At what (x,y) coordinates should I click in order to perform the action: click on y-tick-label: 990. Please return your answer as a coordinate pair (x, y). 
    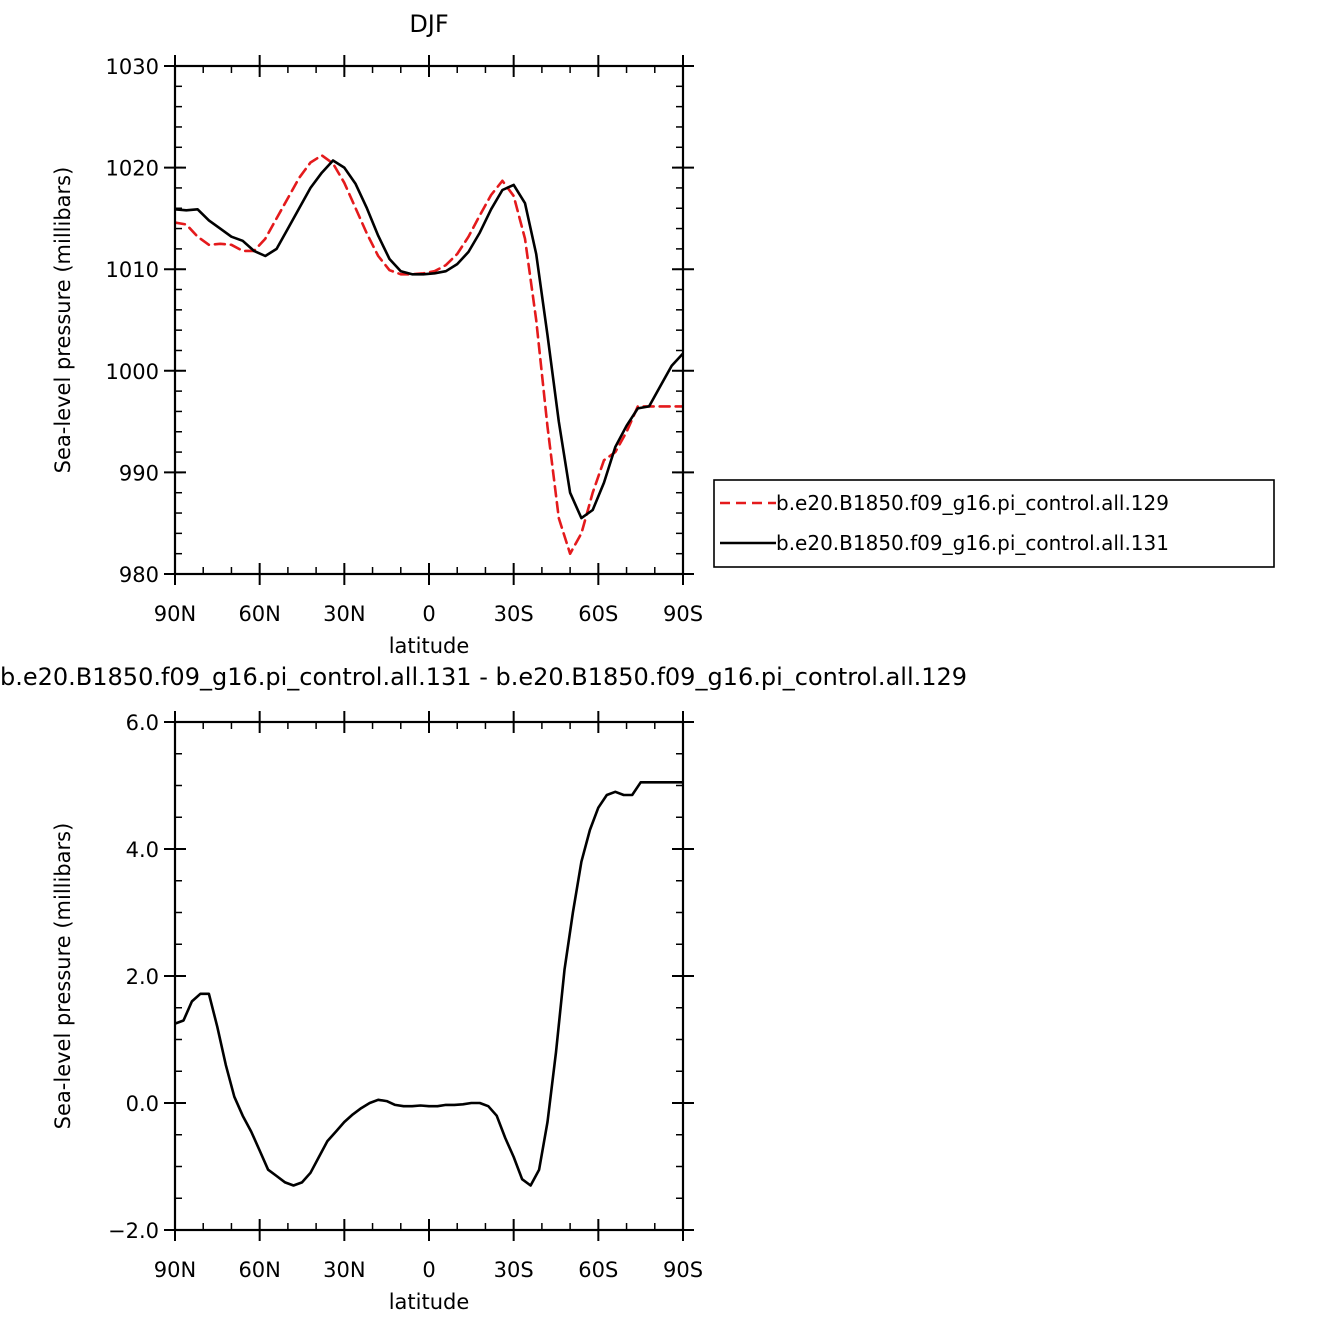
    Looking at the image, I should click on (139, 473).